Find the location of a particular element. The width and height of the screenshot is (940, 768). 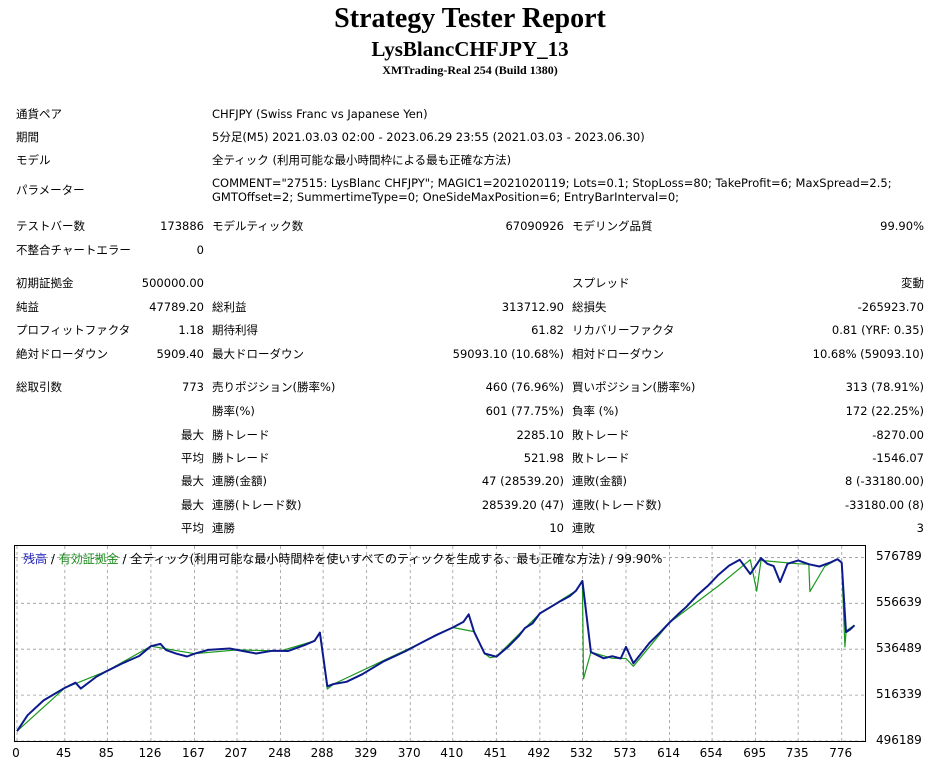

net-profit-value: 47789.20 is located at coordinates (176, 307).